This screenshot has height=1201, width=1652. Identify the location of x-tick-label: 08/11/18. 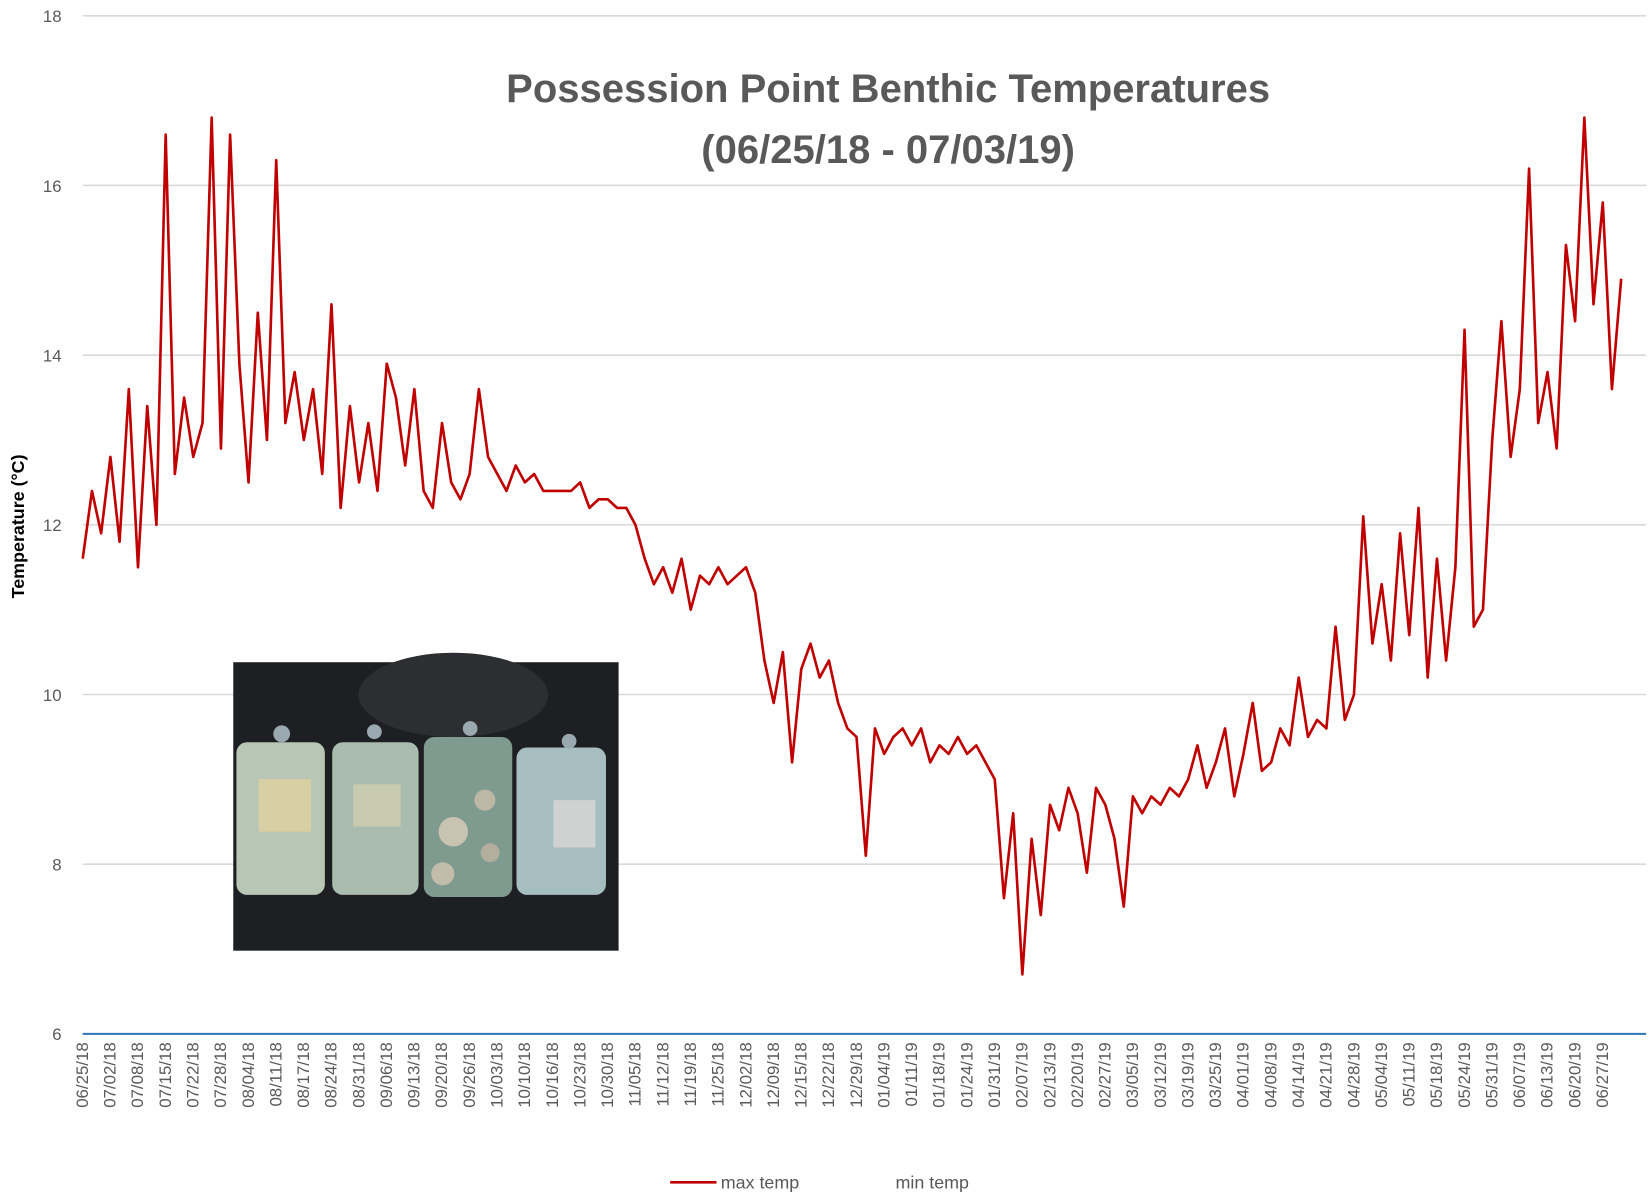
(275, 1074).